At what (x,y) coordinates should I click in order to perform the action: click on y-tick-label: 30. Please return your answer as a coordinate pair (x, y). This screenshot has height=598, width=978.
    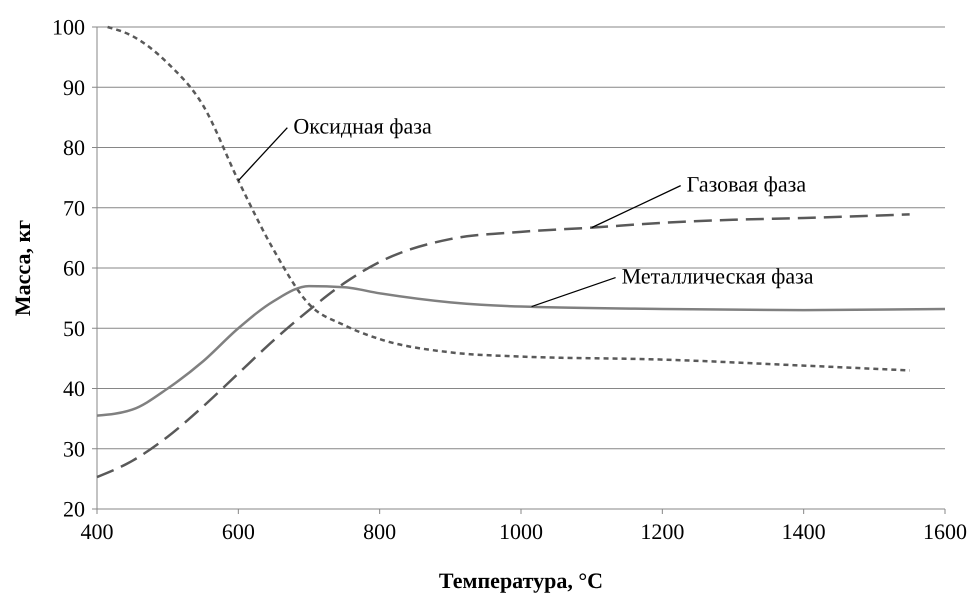
    Looking at the image, I should click on (74, 449).